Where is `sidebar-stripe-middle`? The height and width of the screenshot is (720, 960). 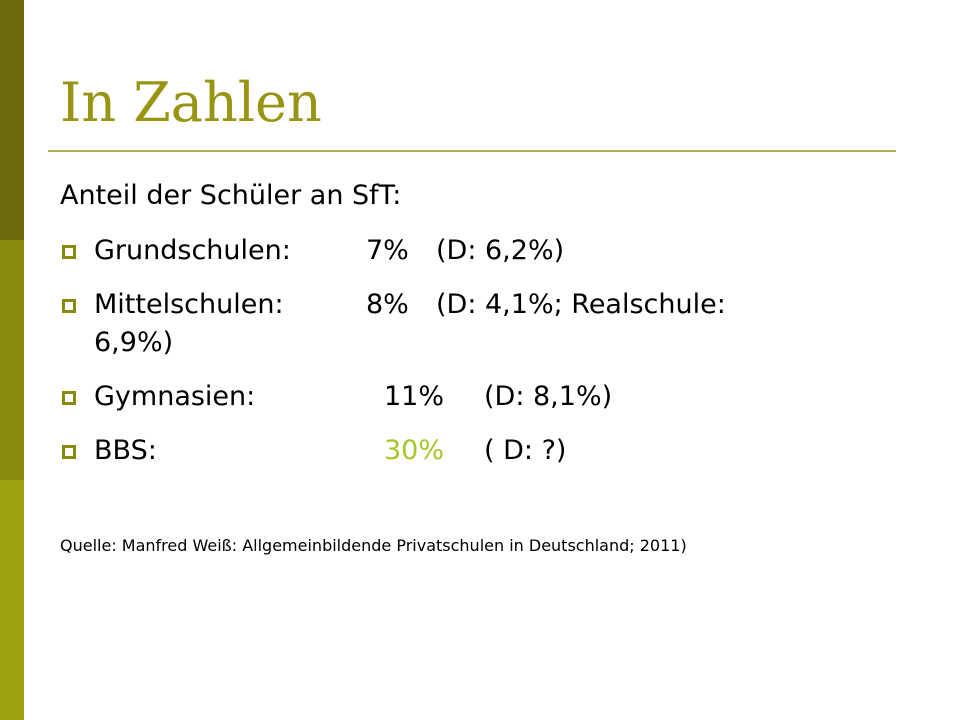 sidebar-stripe-middle is located at coordinates (12, 360).